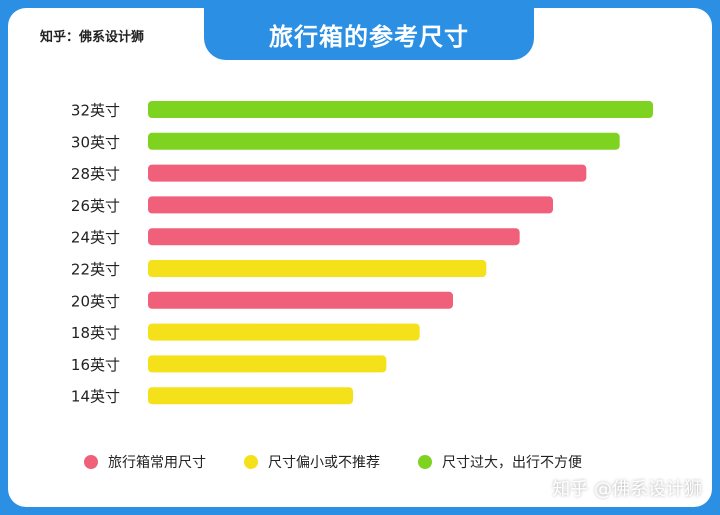 The image size is (720, 515). Describe the element at coordinates (95, 301) in the screenshot. I see `category-label-20: 20英寸` at that location.